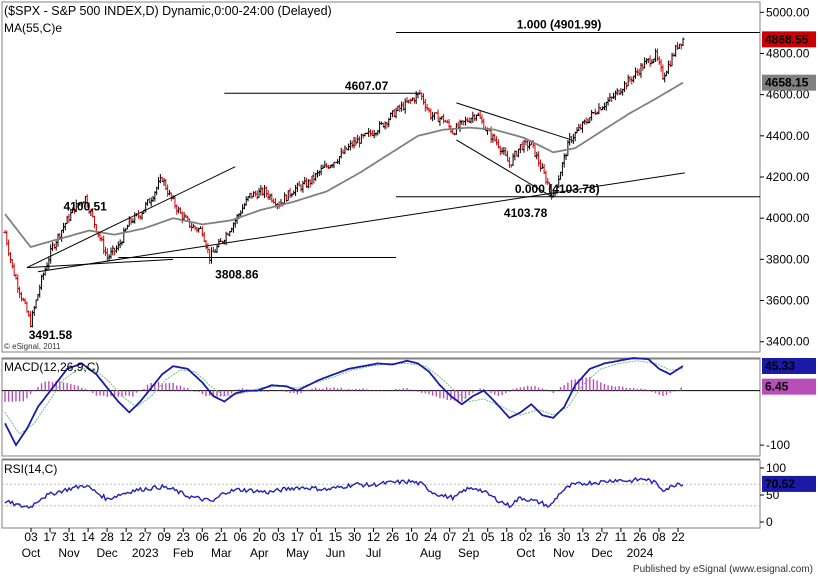 The height and width of the screenshot is (576, 818). I want to click on last-price-tag-bg, so click(789, 39).